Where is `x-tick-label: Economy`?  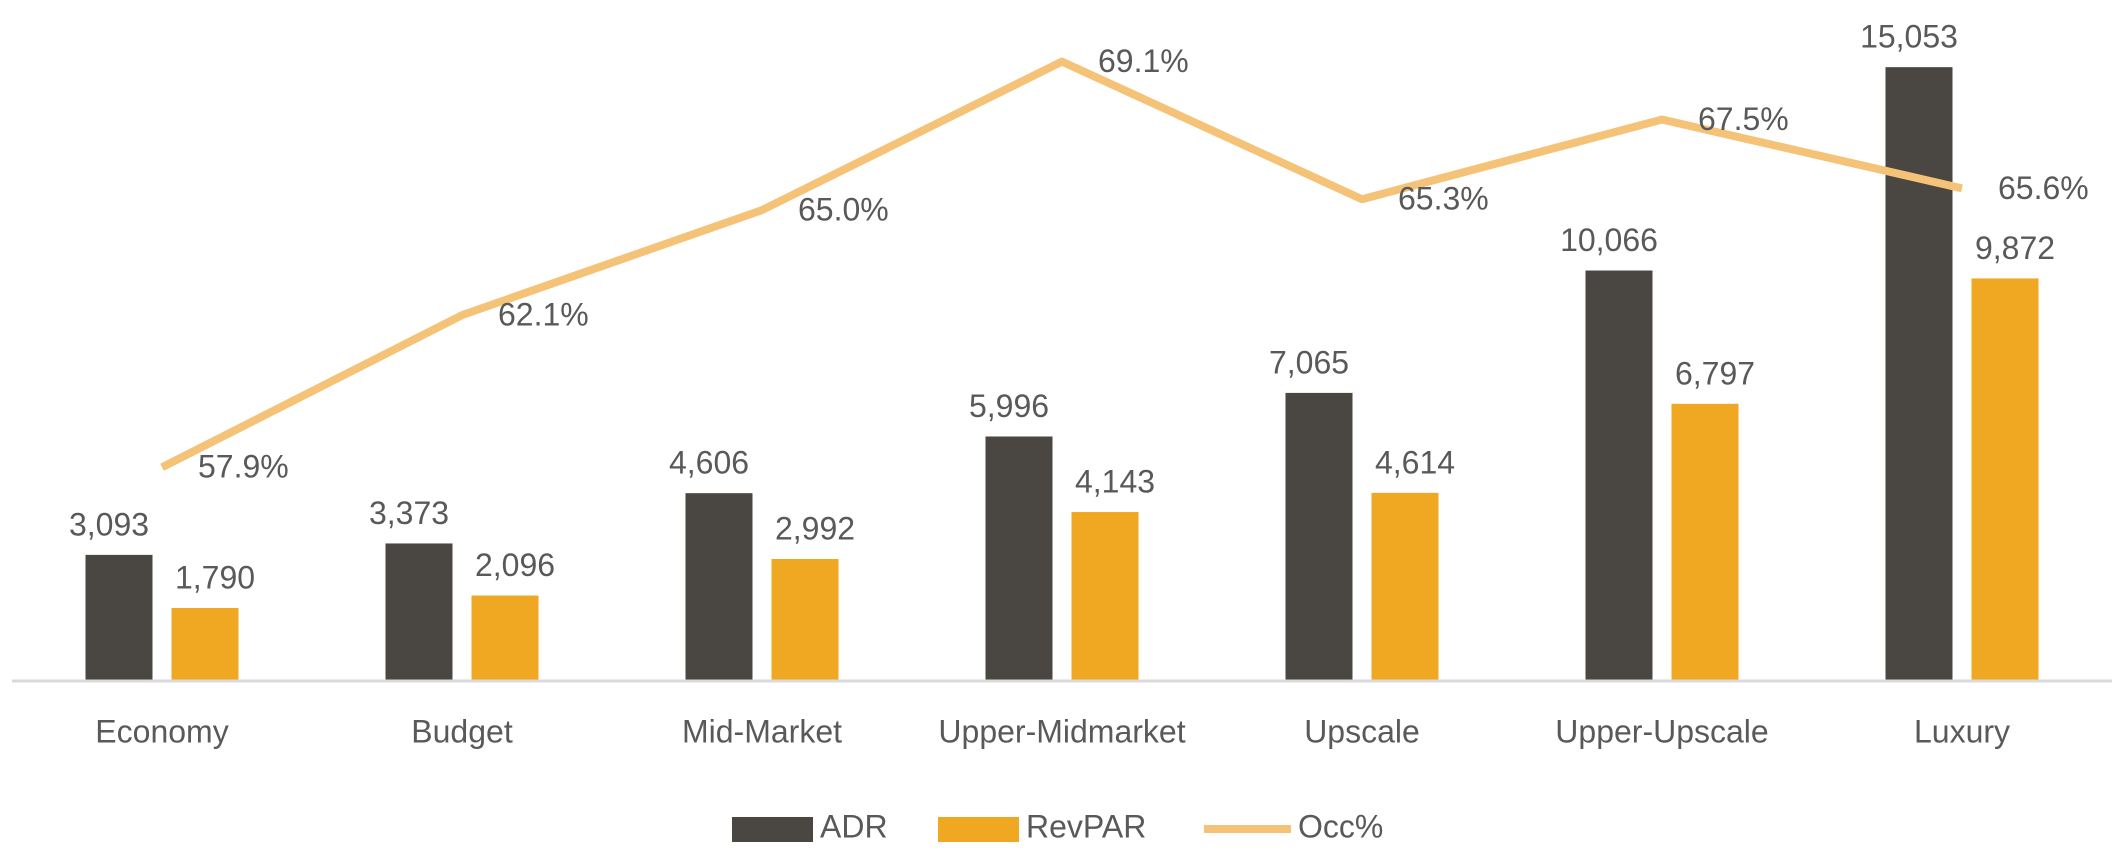 x-tick-label: Economy is located at coordinates (161, 731).